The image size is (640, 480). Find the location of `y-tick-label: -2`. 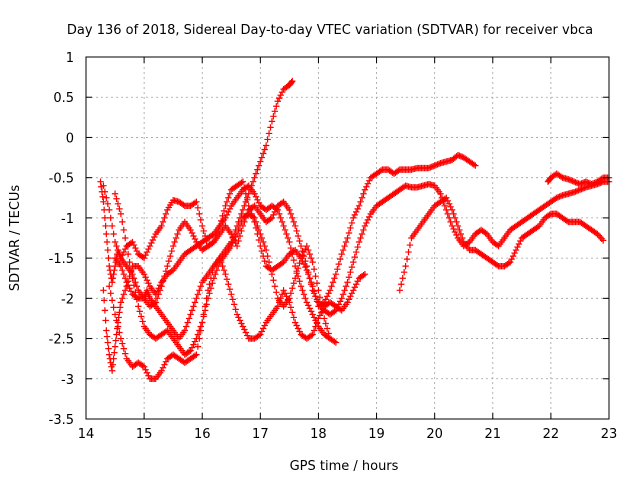

y-tick-label: -2 is located at coordinates (67, 299).